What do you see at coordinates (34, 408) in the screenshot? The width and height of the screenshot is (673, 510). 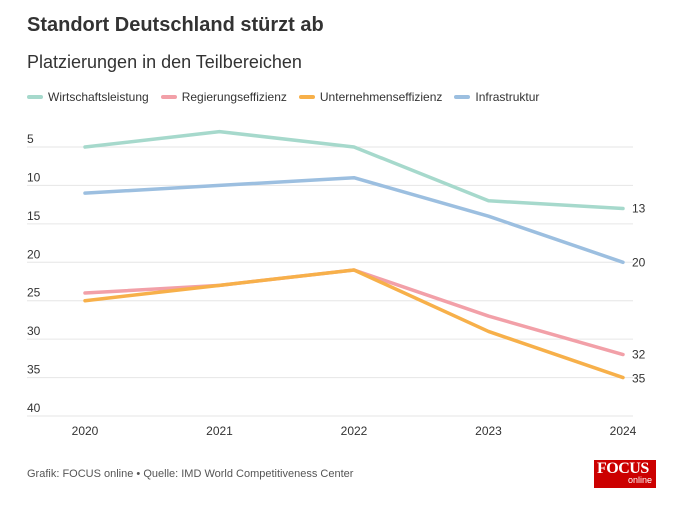 I see `y-tick-label: 40` at bounding box center [34, 408].